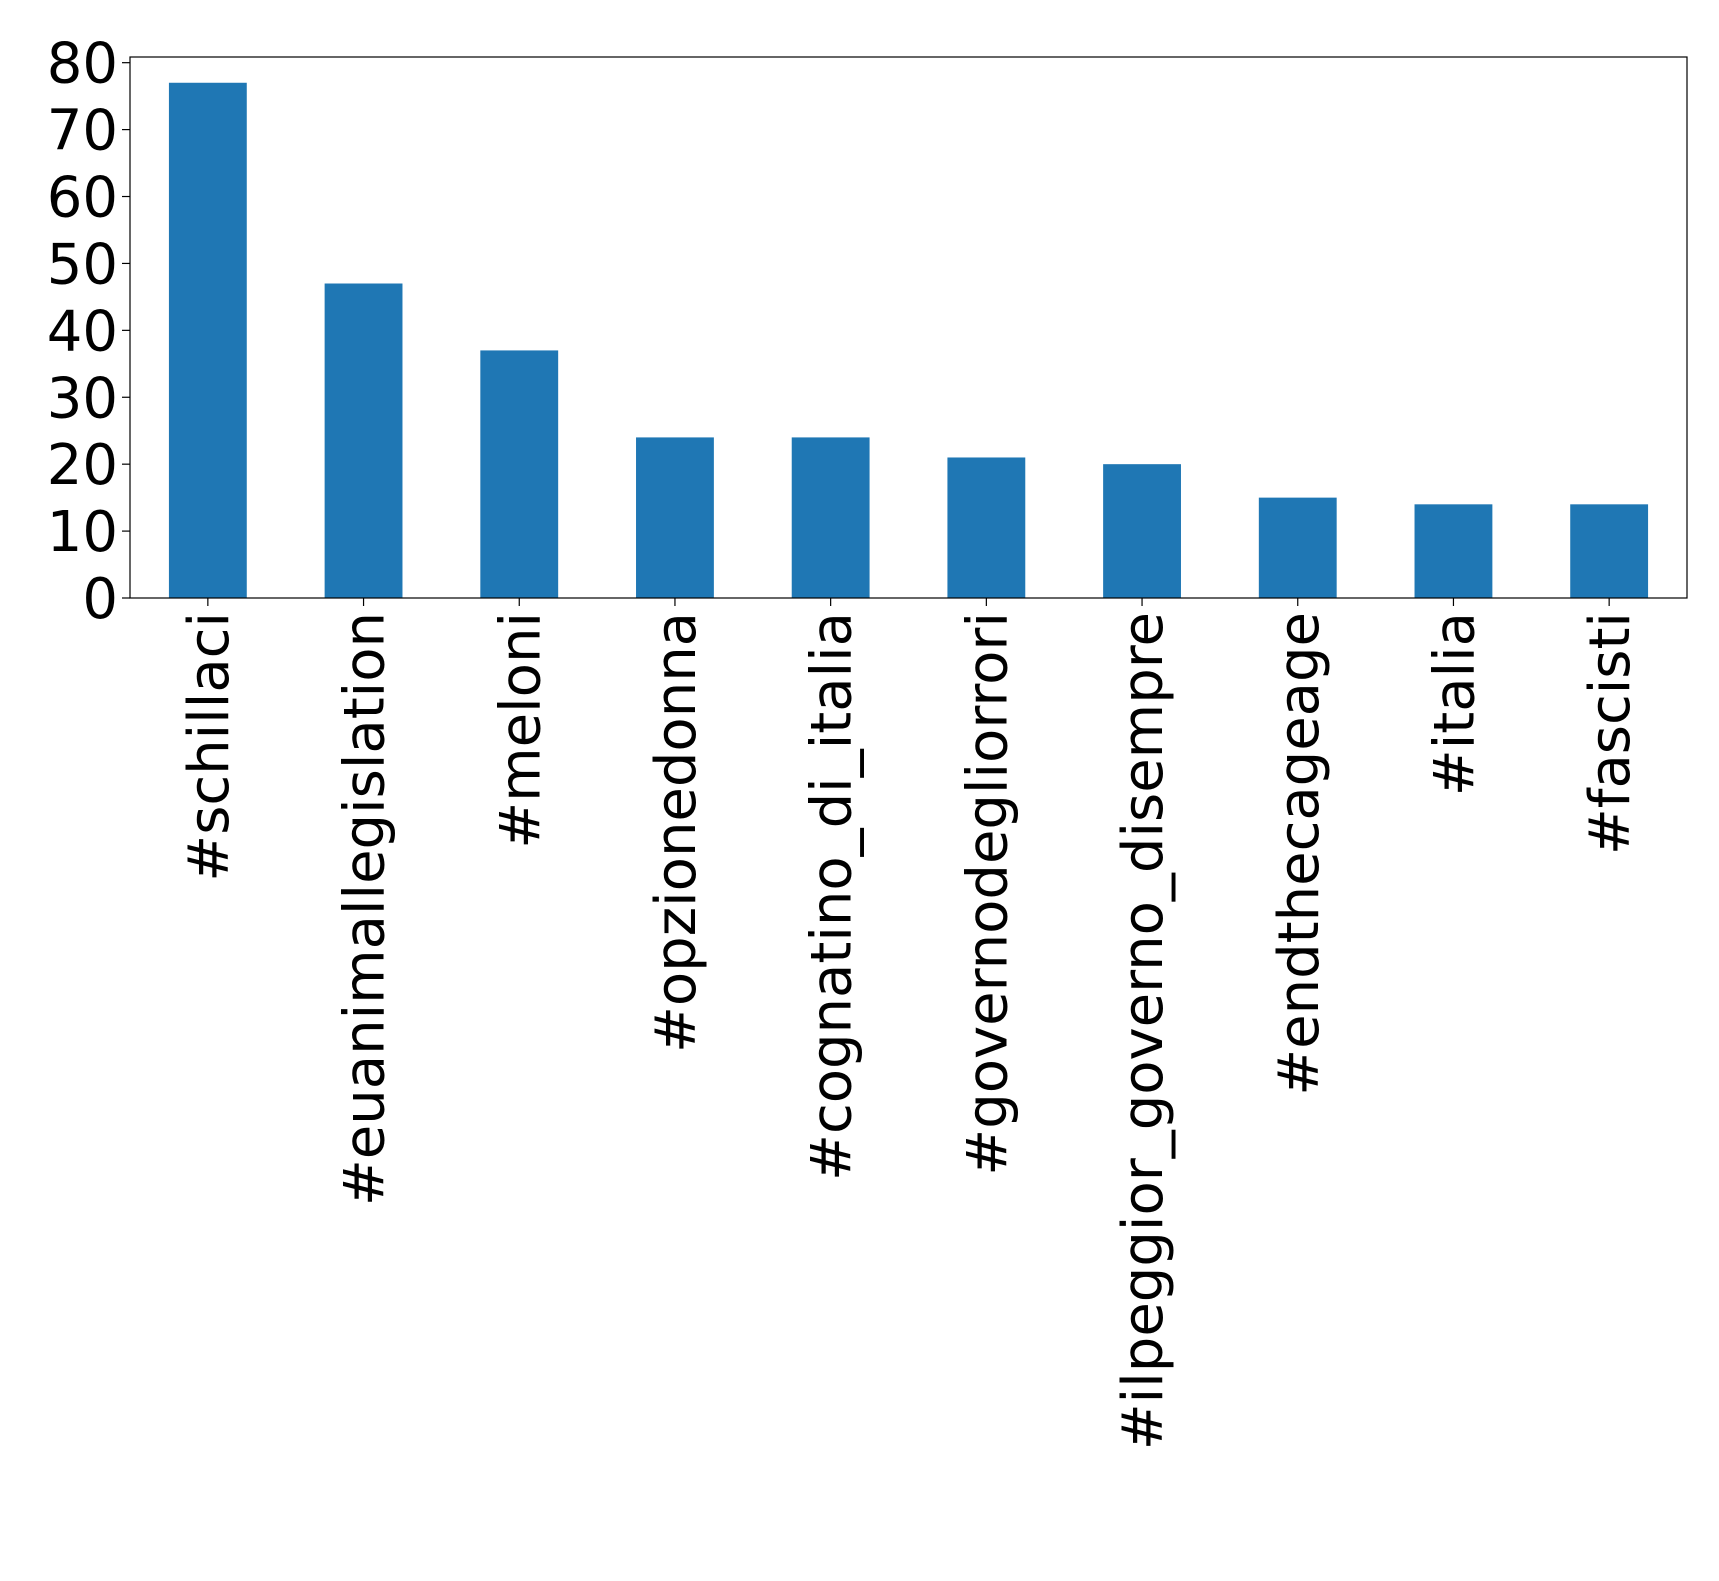 The image size is (1719, 1581). I want to click on y-tick-label: 80, so click(82, 64).